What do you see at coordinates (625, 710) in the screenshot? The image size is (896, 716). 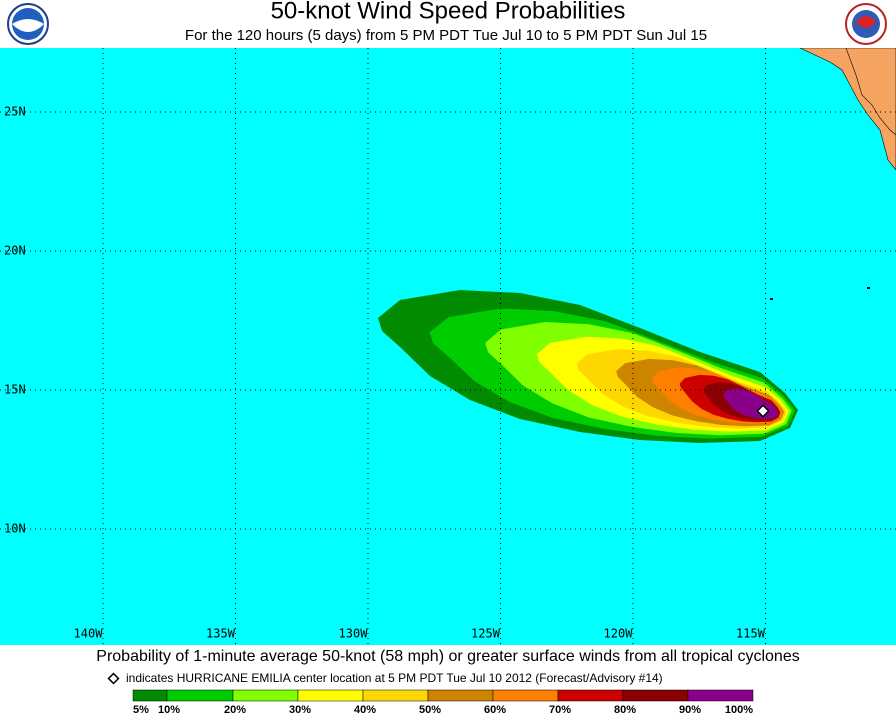 I see `legend-label: 80%` at bounding box center [625, 710].